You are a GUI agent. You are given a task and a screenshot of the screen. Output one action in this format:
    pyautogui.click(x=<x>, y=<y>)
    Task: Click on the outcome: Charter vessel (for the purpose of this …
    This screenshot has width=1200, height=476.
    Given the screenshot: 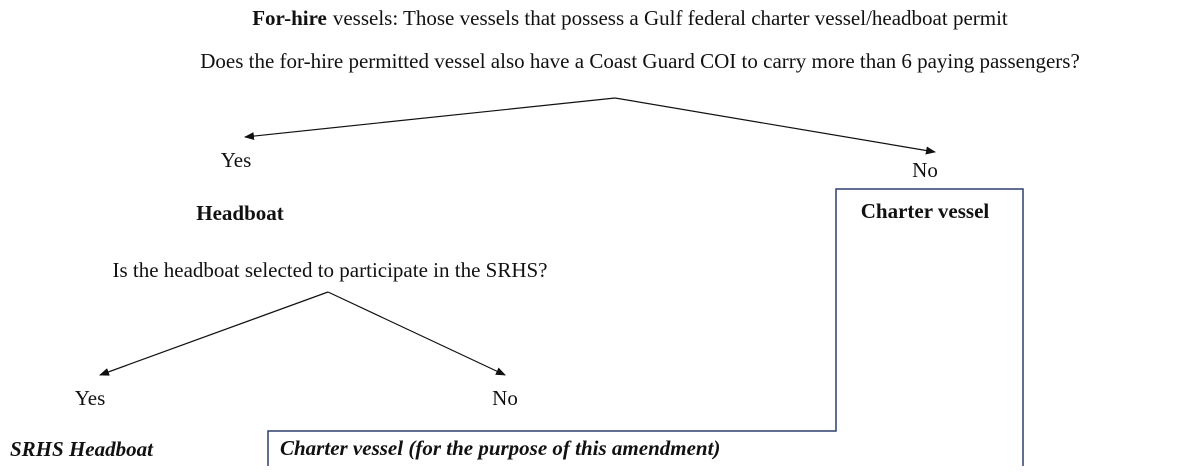 What is the action you would take?
    pyautogui.click(x=500, y=448)
    